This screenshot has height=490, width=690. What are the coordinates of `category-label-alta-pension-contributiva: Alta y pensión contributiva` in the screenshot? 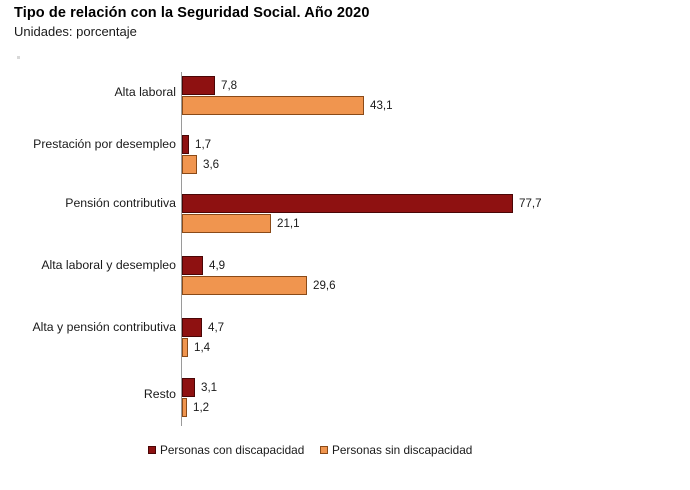 It's located at (104, 327).